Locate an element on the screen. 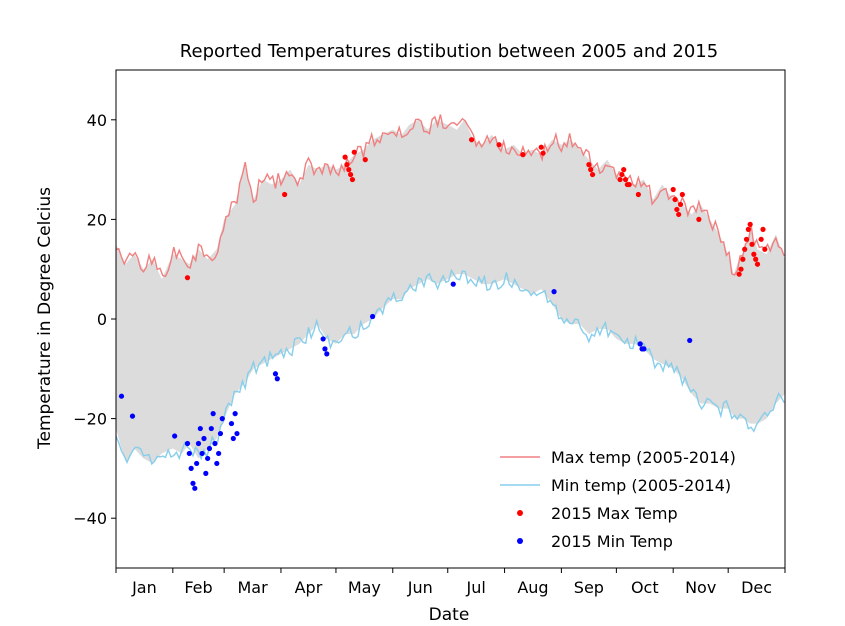 The image size is (845, 626). legend-label: Min temp (2005-2014) is located at coordinates (641, 485).